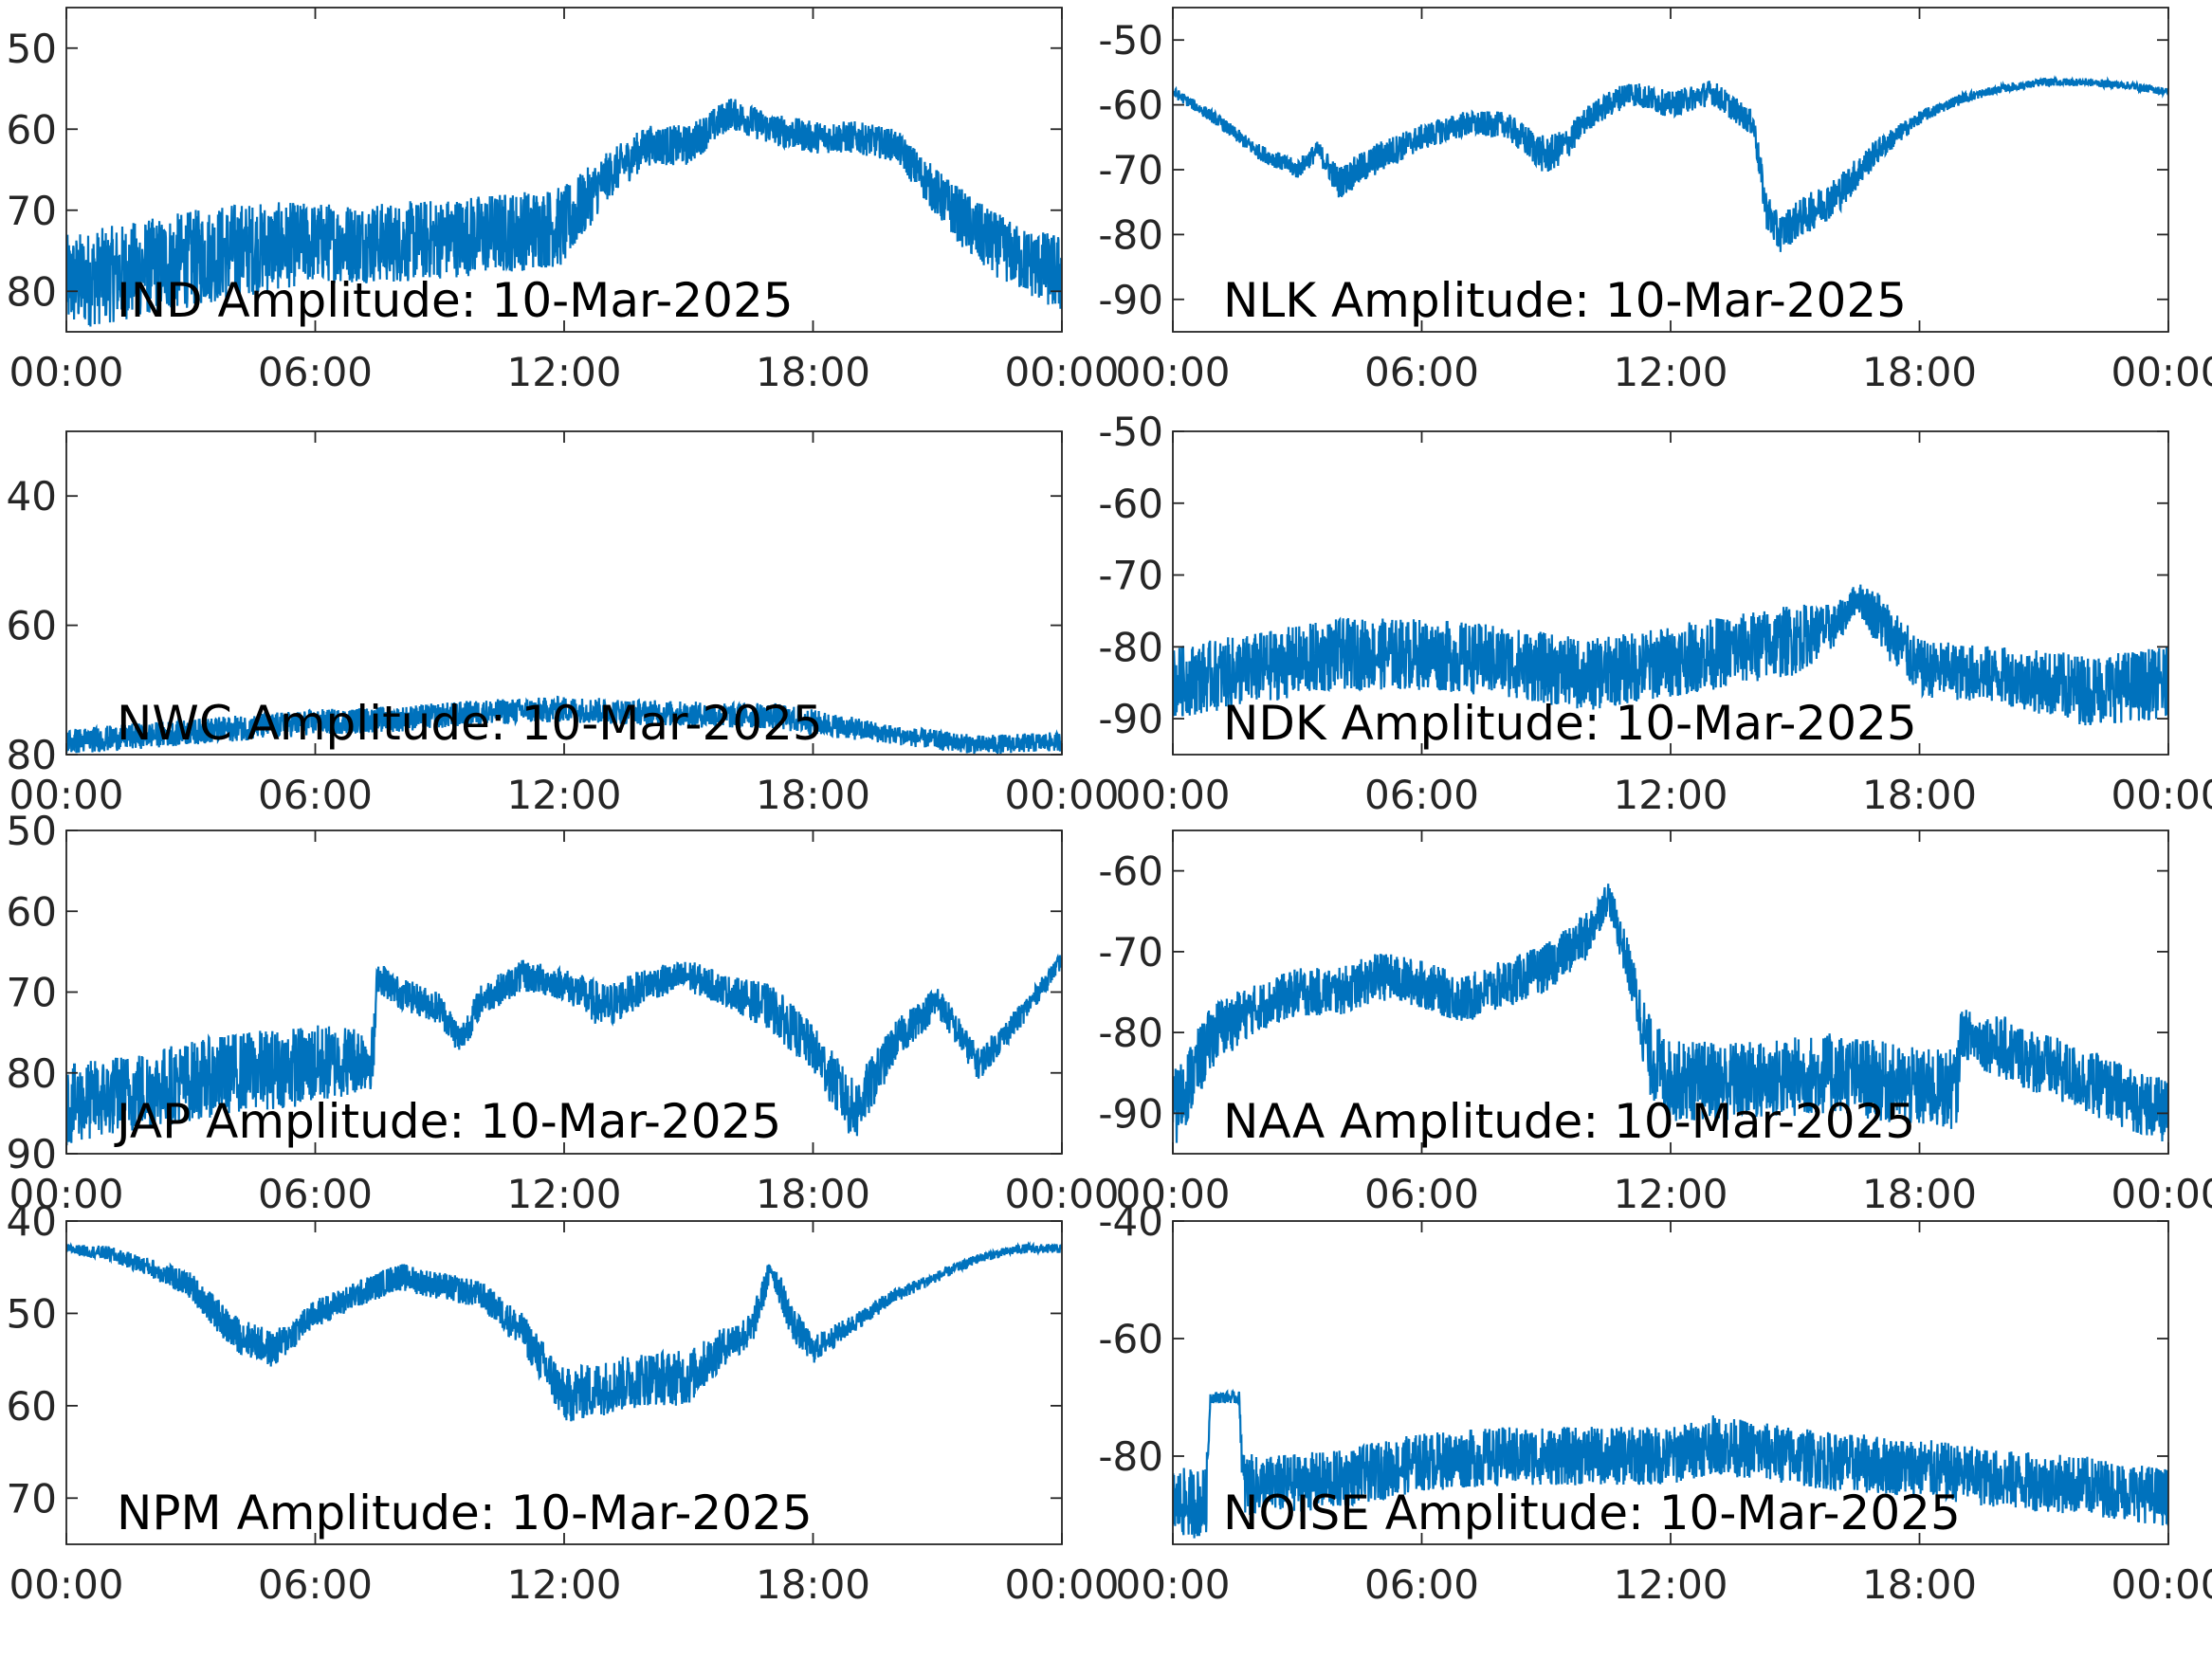 The height and width of the screenshot is (1659, 2212). I want to click on panel-title: NDK Amplitude: 10-Mar-2025, so click(1570, 723).